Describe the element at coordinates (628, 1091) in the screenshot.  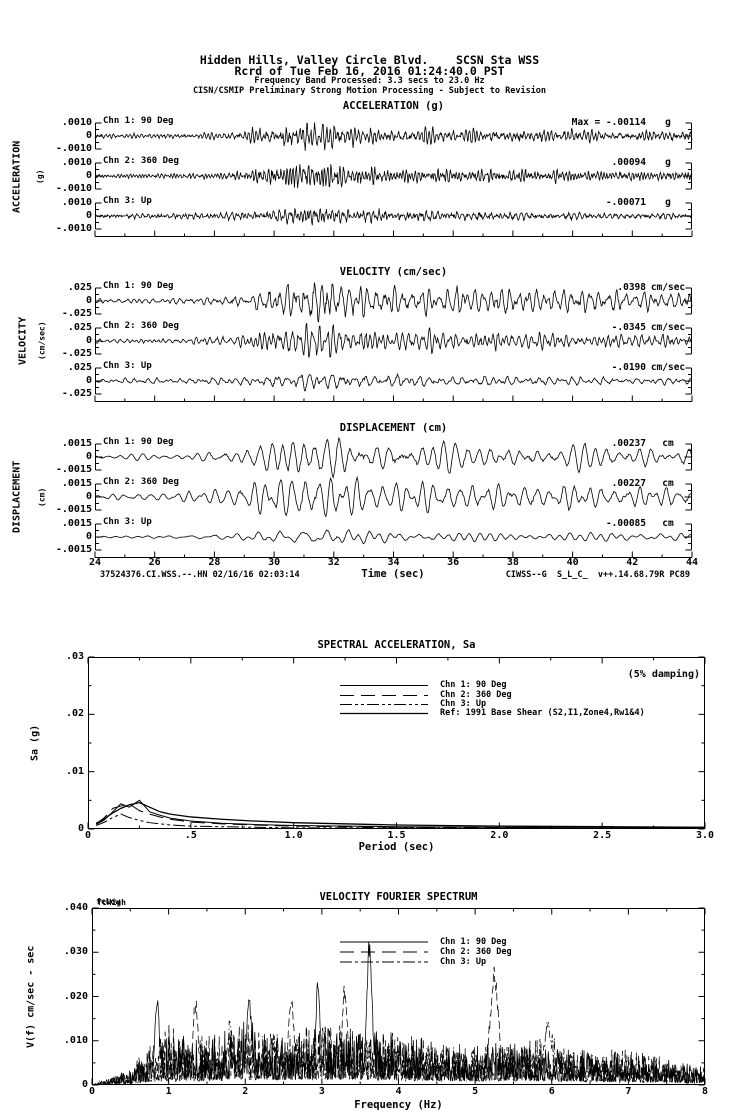
I see `fourier-x-tick-label: 7` at that location.